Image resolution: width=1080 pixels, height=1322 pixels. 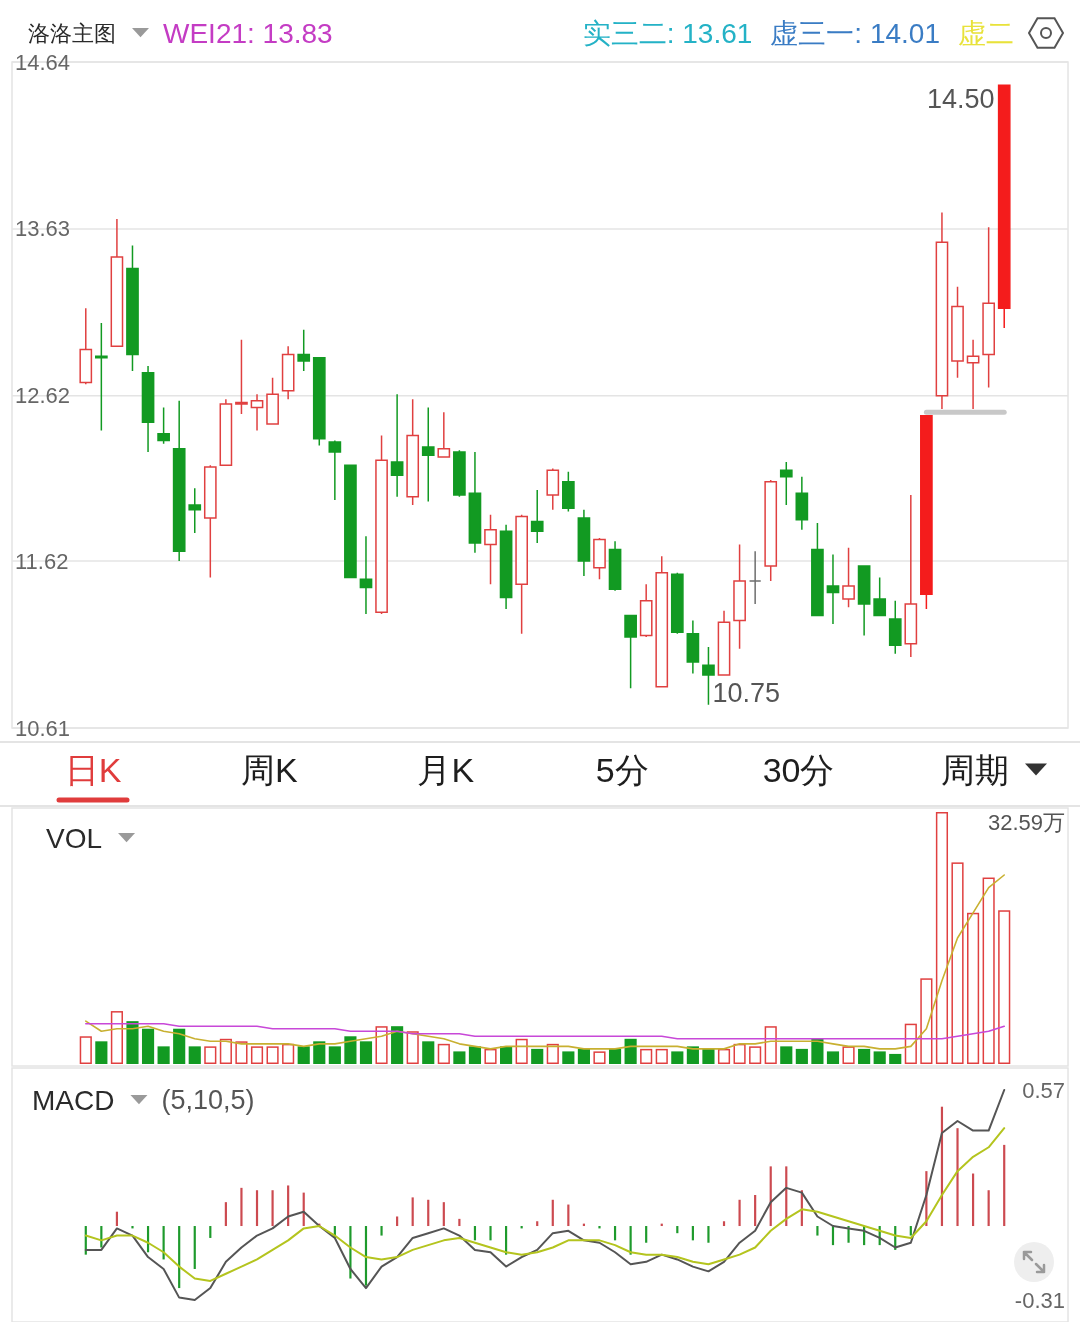 What do you see at coordinates (72, 33) in the screenshot?
I see `chart-title: 洛洛主图` at bounding box center [72, 33].